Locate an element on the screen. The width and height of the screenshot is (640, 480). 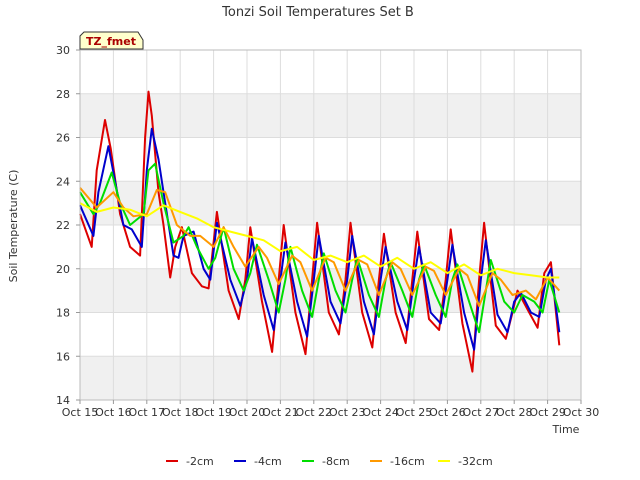
y-axis-label: Soil Temperature (C) is located at coordinates (13, 226).